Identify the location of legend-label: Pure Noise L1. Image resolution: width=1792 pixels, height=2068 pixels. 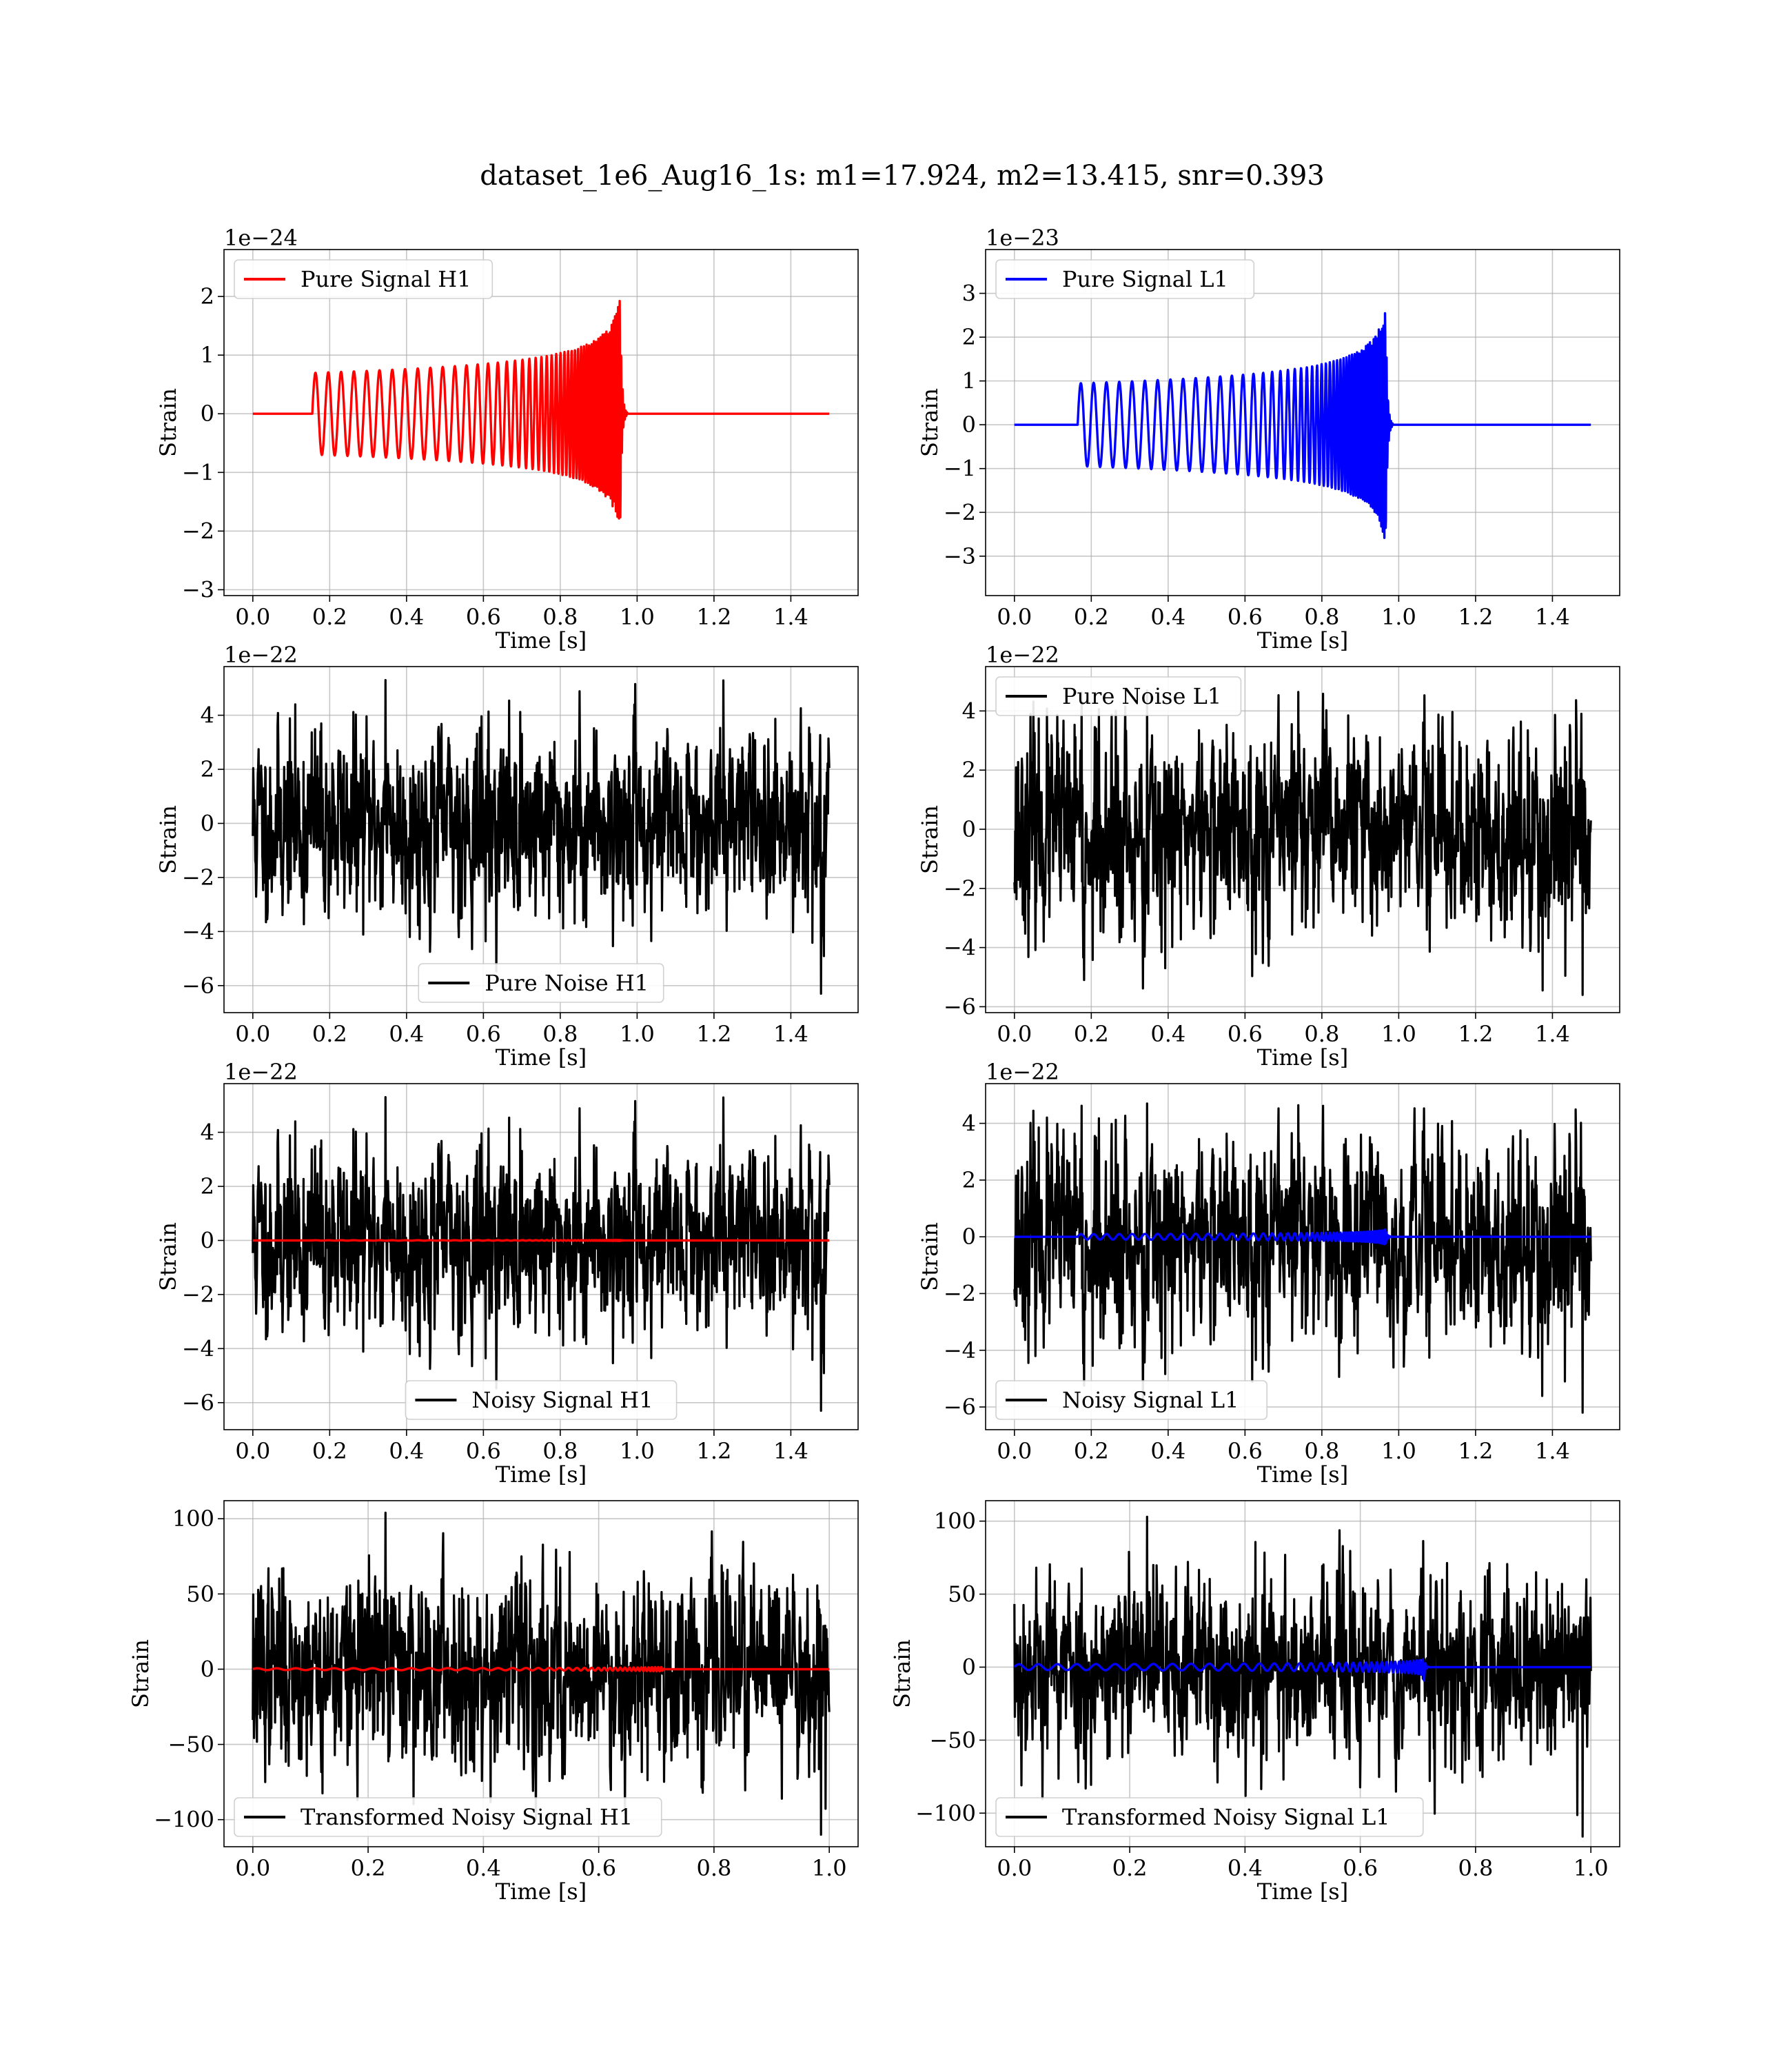
(1141, 696).